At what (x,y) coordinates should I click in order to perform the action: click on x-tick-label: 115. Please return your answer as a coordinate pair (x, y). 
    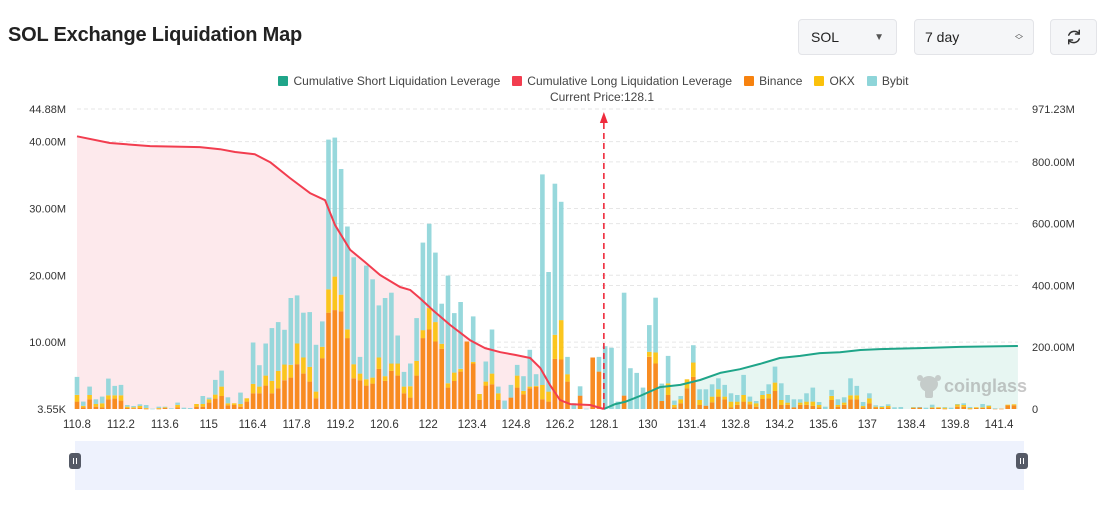
    Looking at the image, I should click on (209, 425).